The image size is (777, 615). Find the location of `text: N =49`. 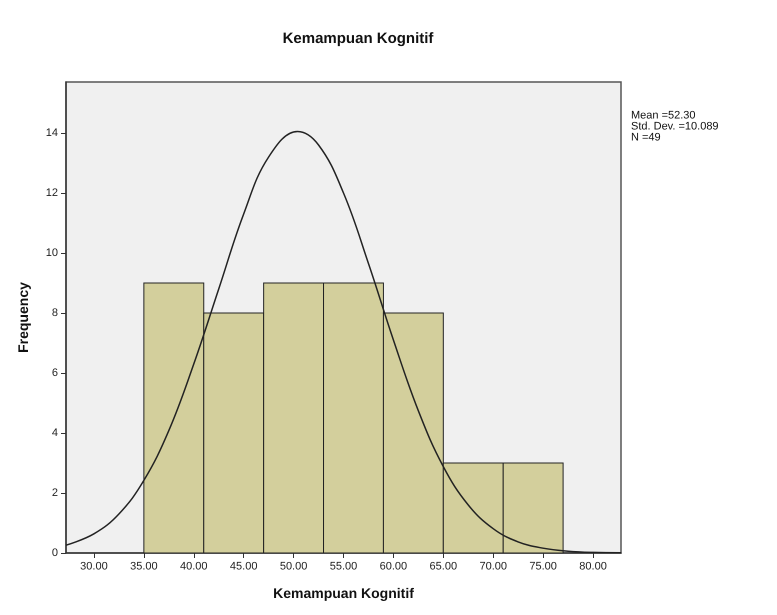

text: N =49 is located at coordinates (646, 138).